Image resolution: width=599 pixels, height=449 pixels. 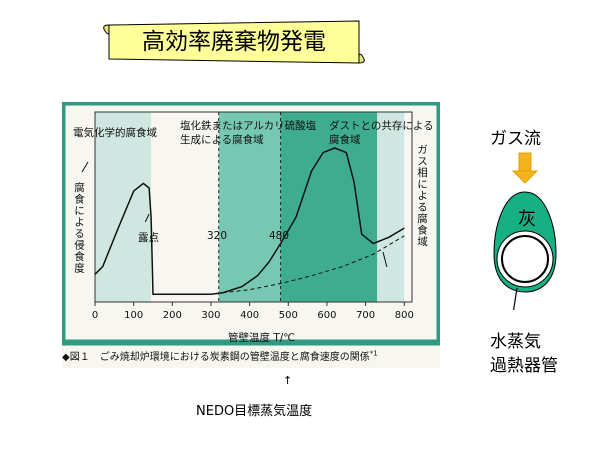 I want to click on x-tick-label-0: 0, so click(x=95, y=315).